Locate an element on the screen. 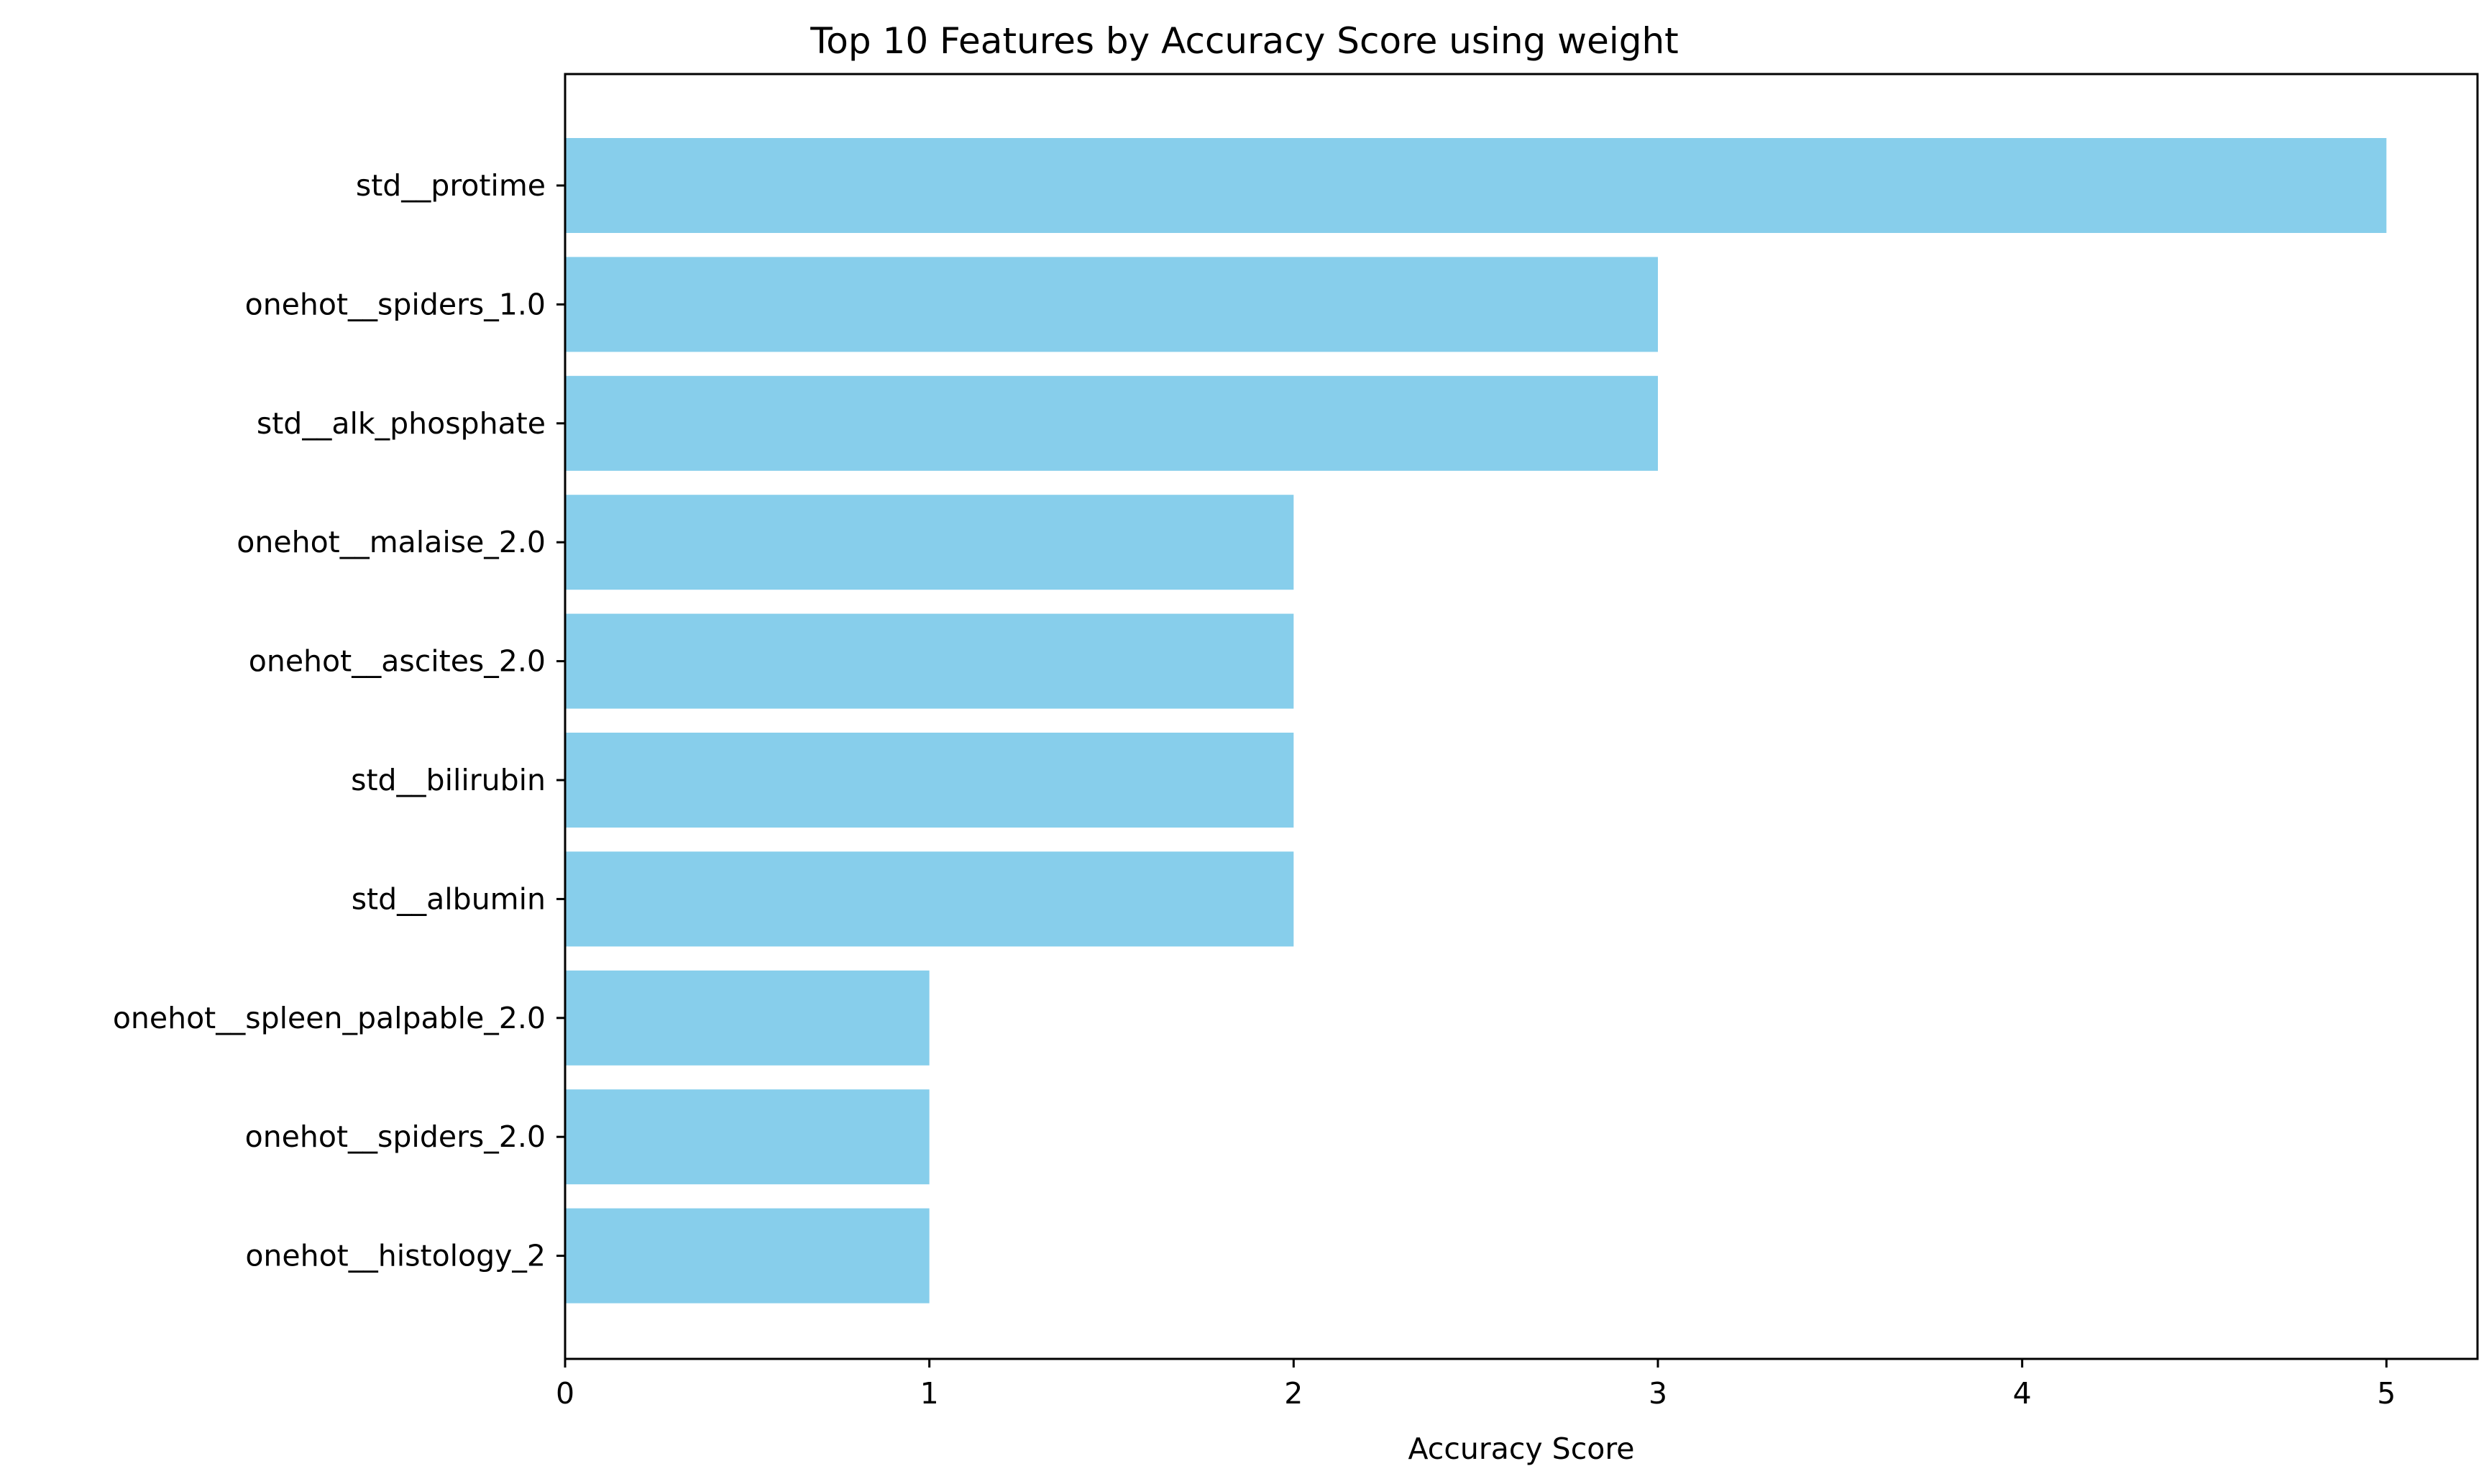 The image size is (2489, 1484). bar-onehot__spiders_1.0 is located at coordinates (1111, 304).